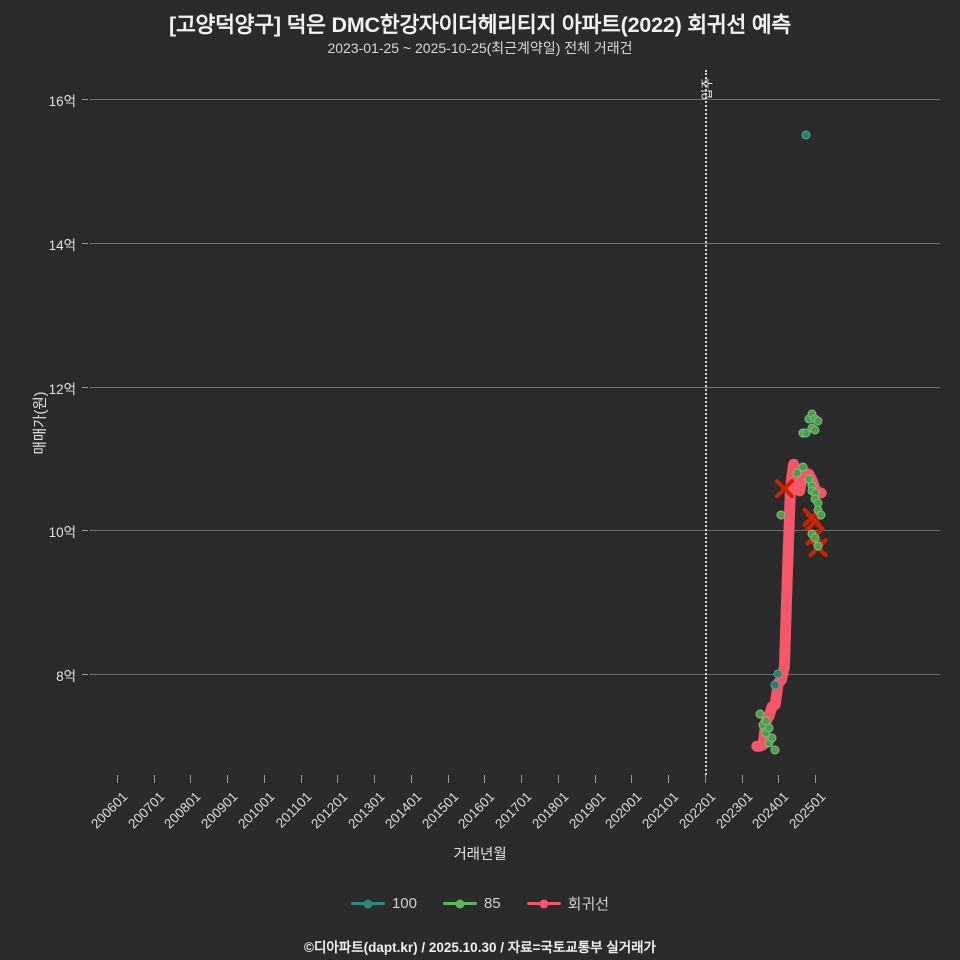 The image size is (960, 960). I want to click on outlier-x-marker, so click(784, 489).